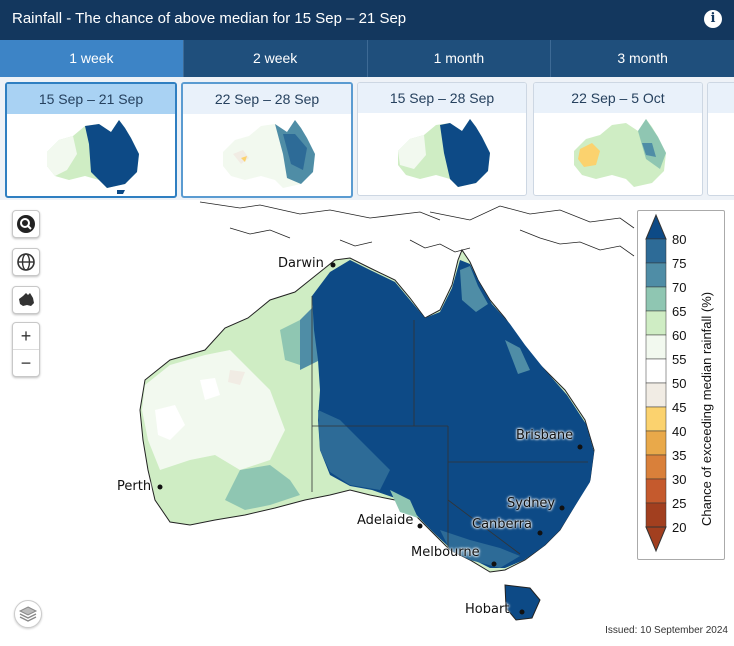 The image size is (734, 646). Describe the element at coordinates (706, 409) in the screenshot. I see `legend-title: Chance of exceeding median rainfall (%)` at that location.